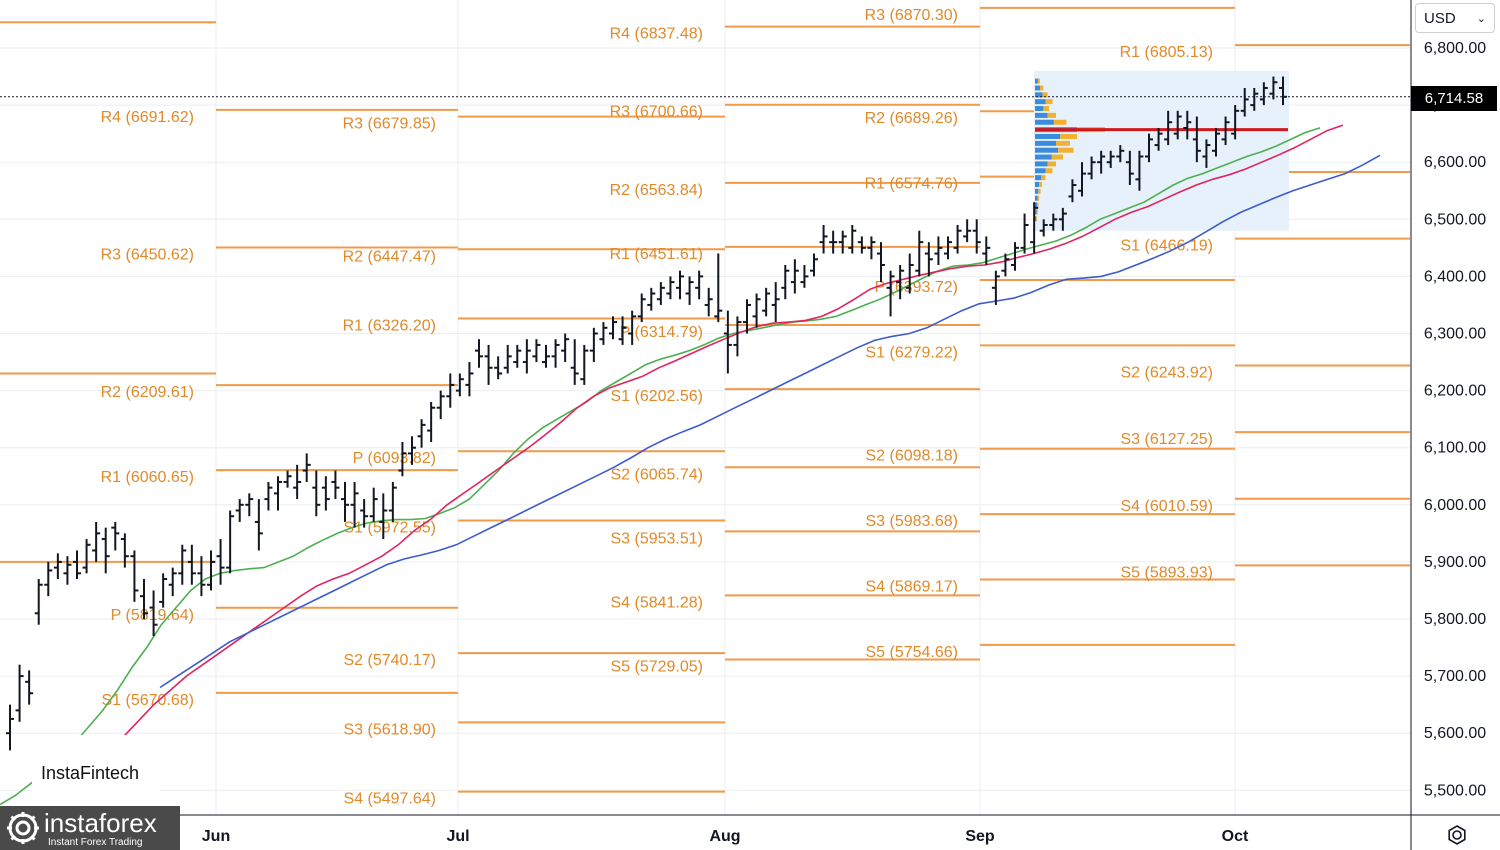  What do you see at coordinates (389, 124) in the screenshot?
I see `pivot-label: R3 (6679.85)` at bounding box center [389, 124].